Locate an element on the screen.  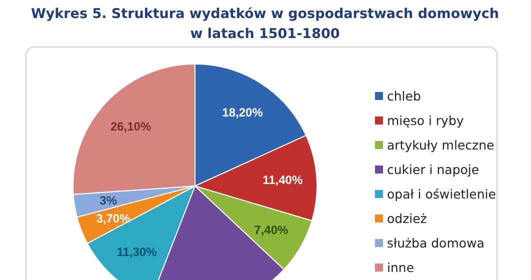
data-label: 11,30% is located at coordinates (137, 251).